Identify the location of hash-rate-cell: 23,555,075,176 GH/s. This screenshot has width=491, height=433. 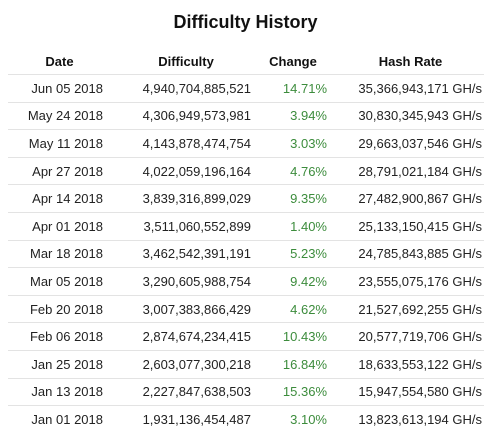
(408, 281).